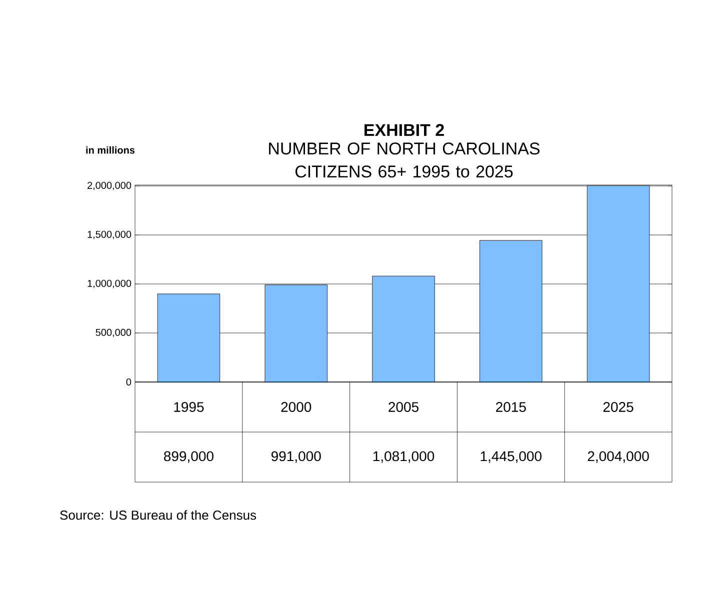  Describe the element at coordinates (110, 150) in the screenshot. I see `y-axis-title: in millions` at that location.